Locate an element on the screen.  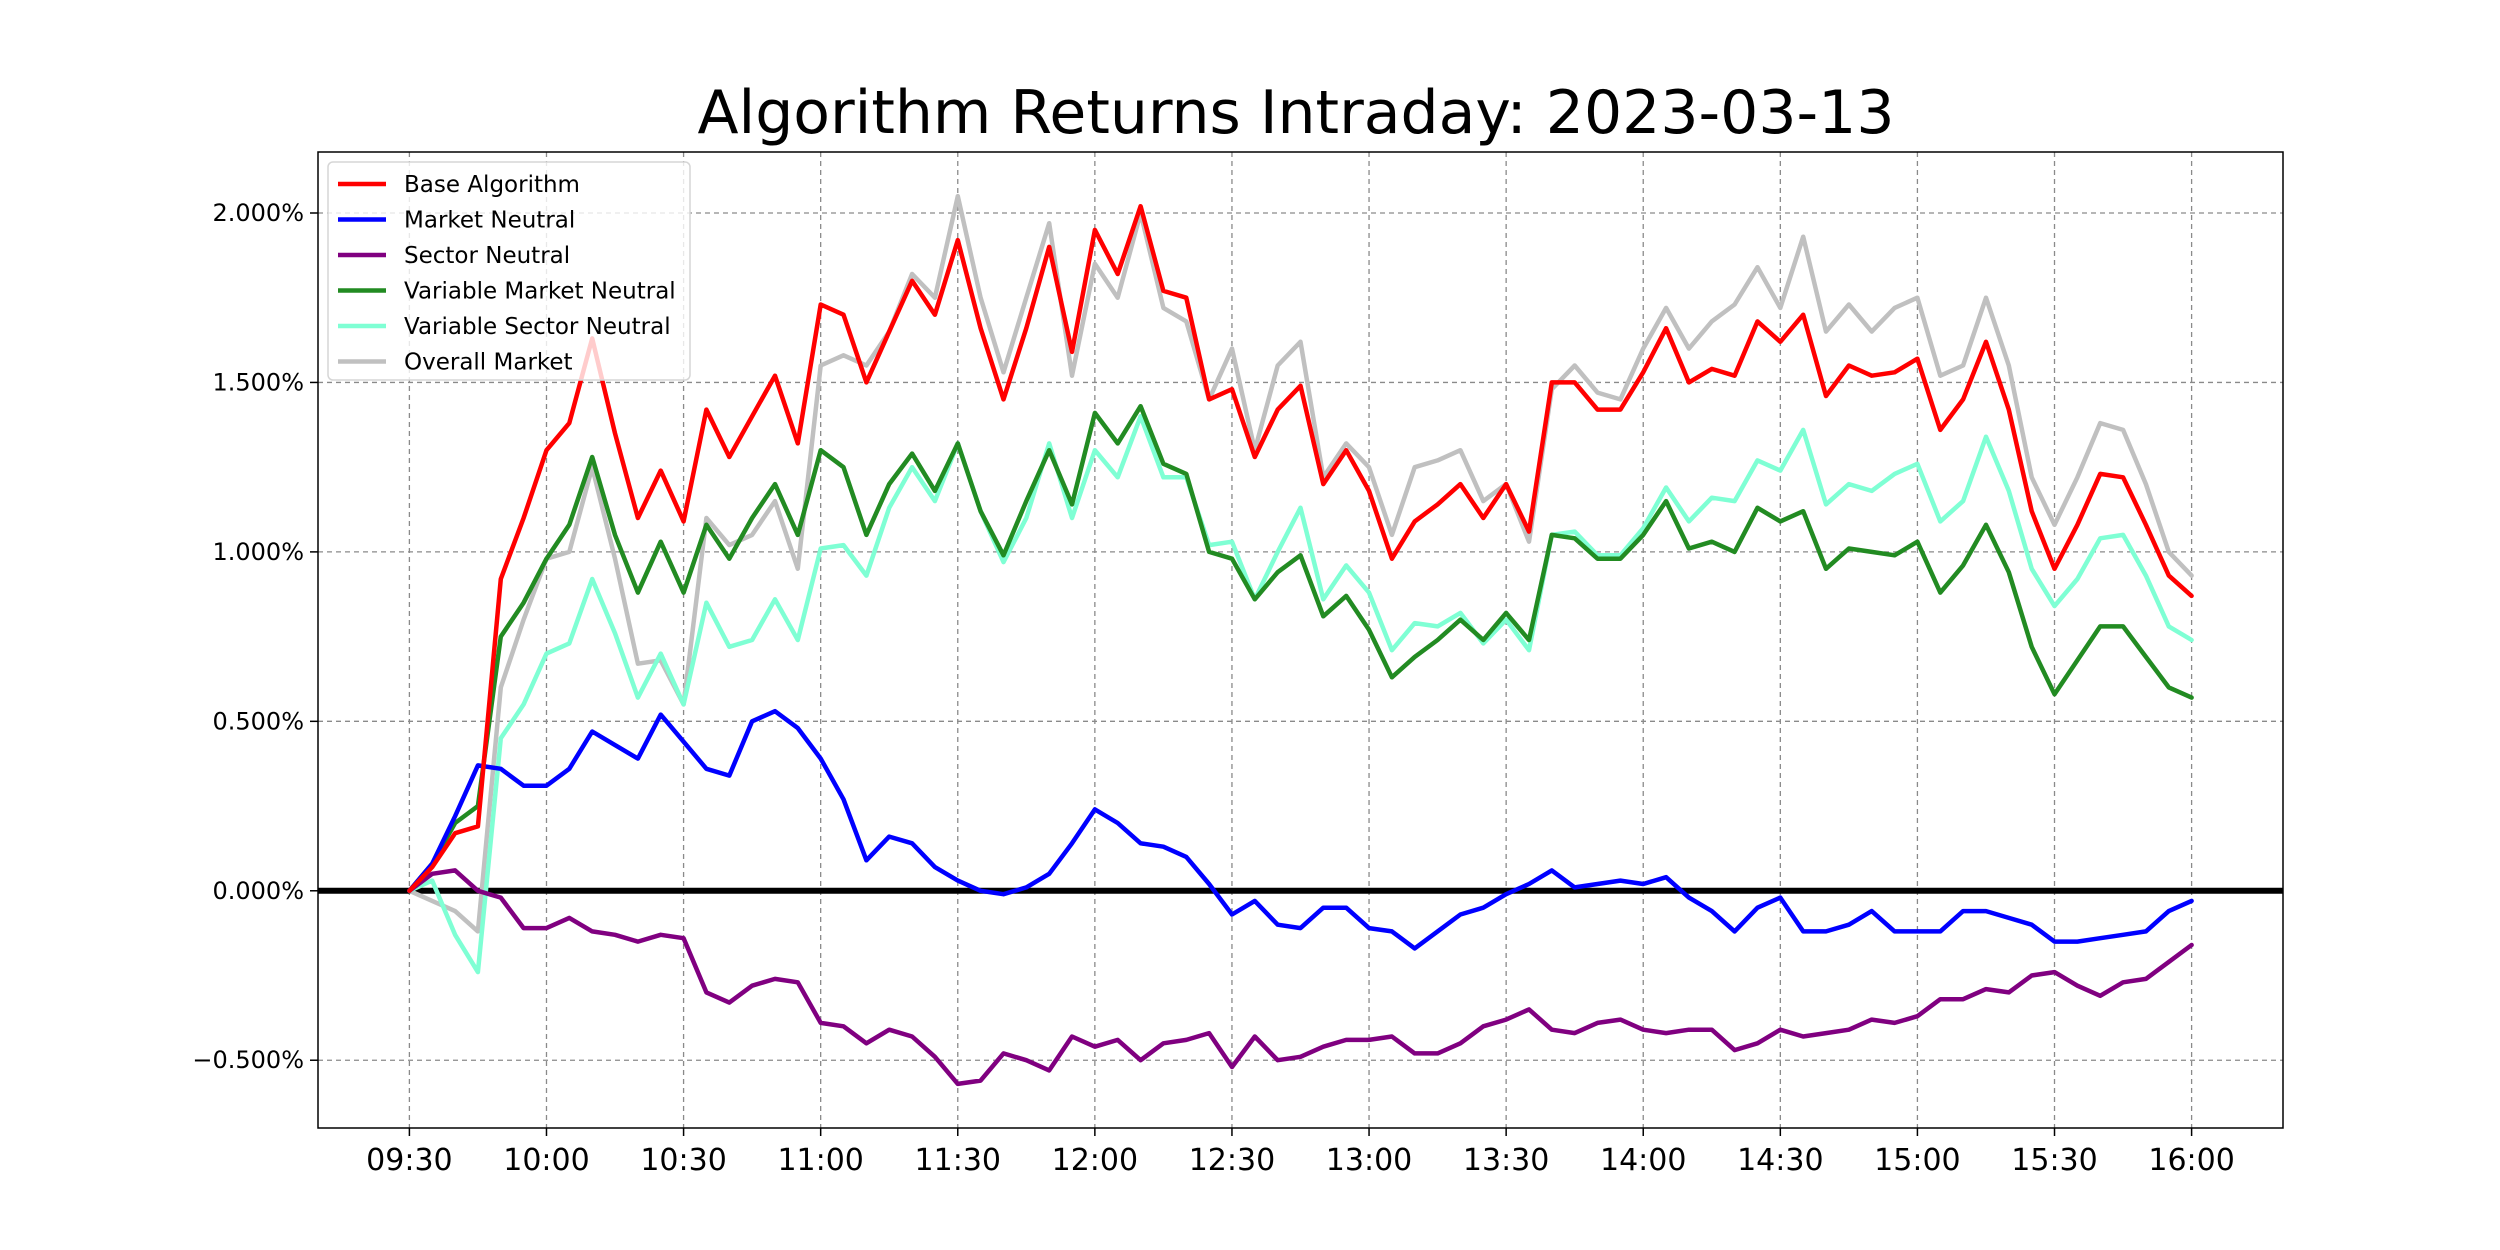
x-tick-label: 09:30 is located at coordinates (409, 1160).